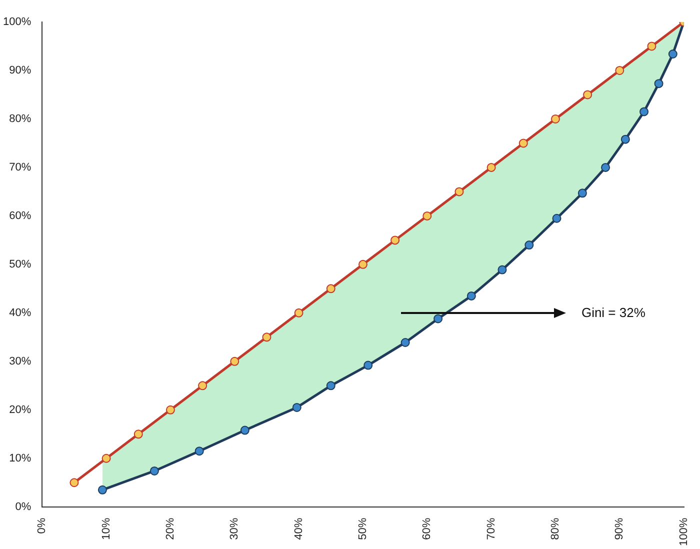  I want to click on y-tick-label: 90%, so click(20, 70).